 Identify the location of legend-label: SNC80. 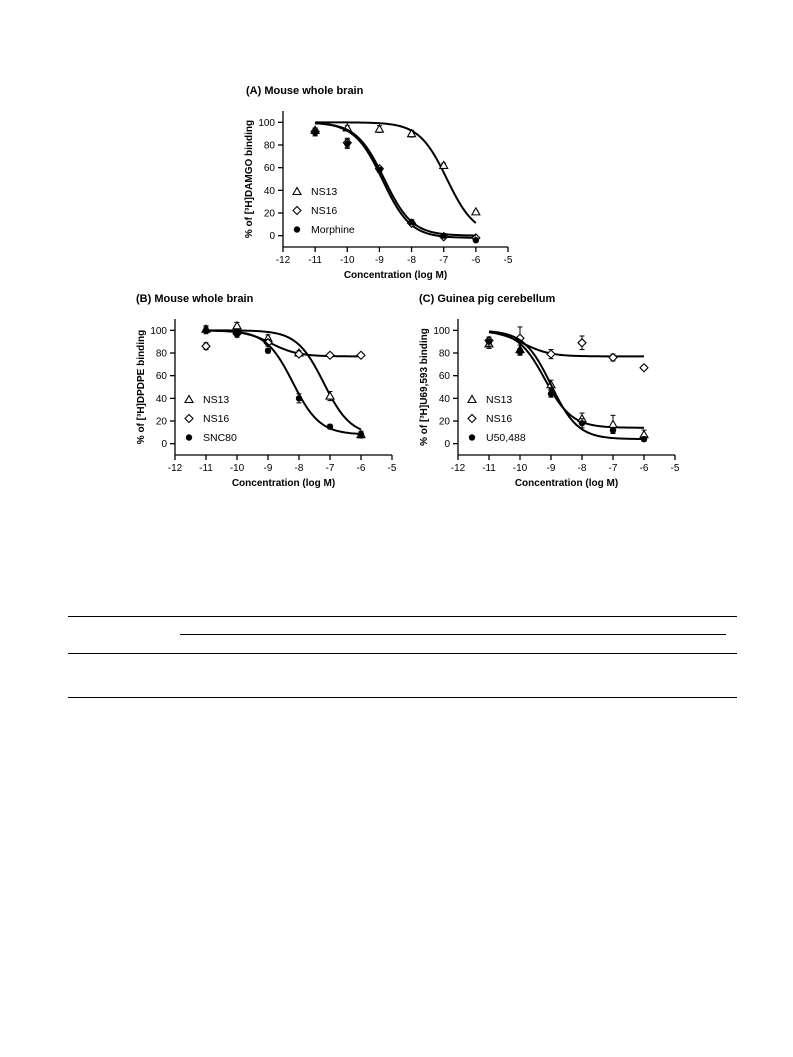
(220, 438).